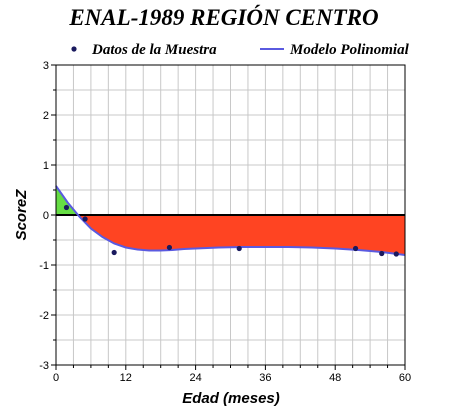  Describe the element at coordinates (195, 378) in the screenshot. I see `x-tick-label: 24` at that location.